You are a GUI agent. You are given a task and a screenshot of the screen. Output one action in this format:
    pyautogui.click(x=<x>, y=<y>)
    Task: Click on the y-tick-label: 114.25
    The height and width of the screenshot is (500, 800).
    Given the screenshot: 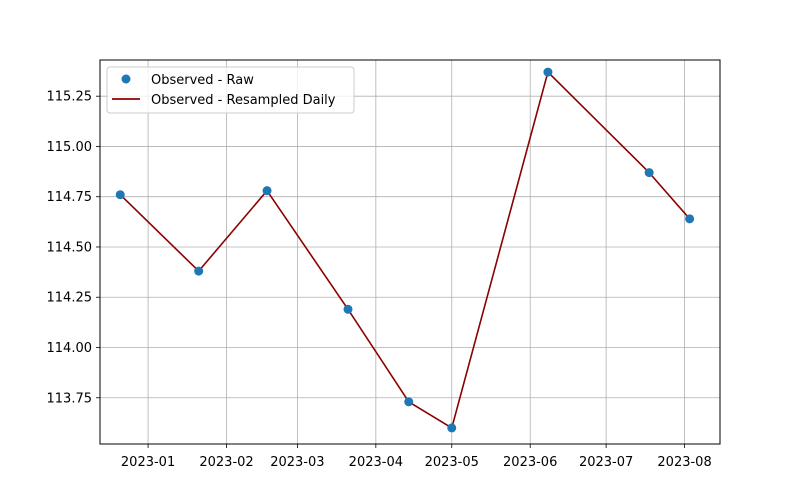 What is the action you would take?
    pyautogui.click(x=70, y=298)
    